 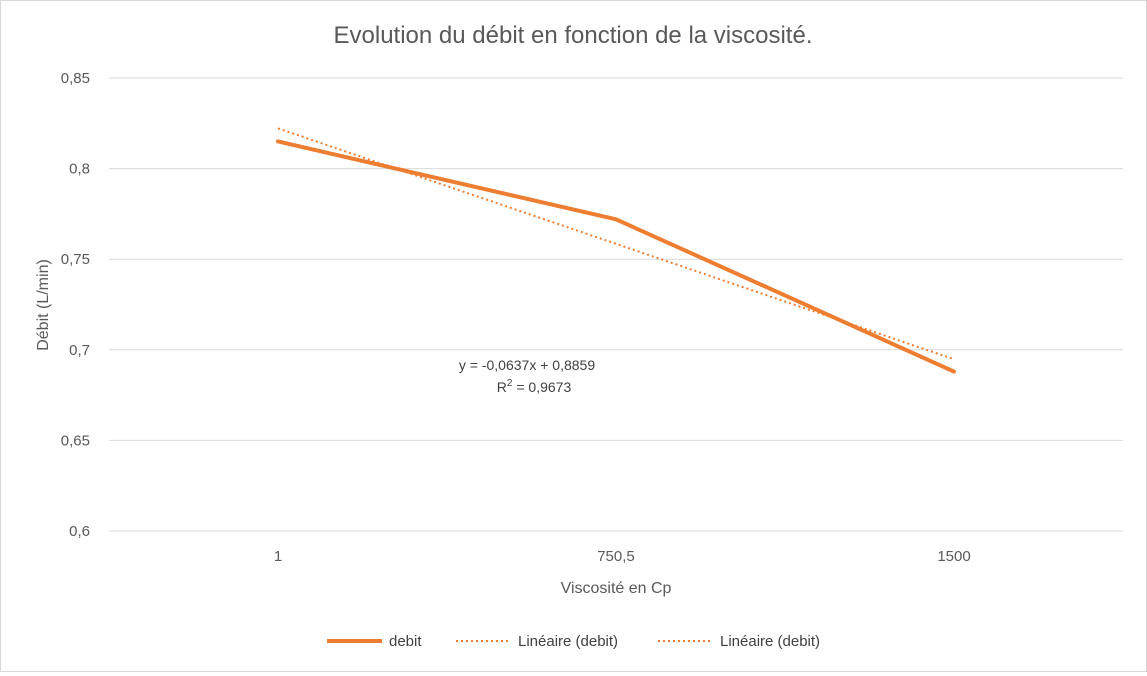 I want to click on y-tick-label: 0,8, so click(x=79, y=169).